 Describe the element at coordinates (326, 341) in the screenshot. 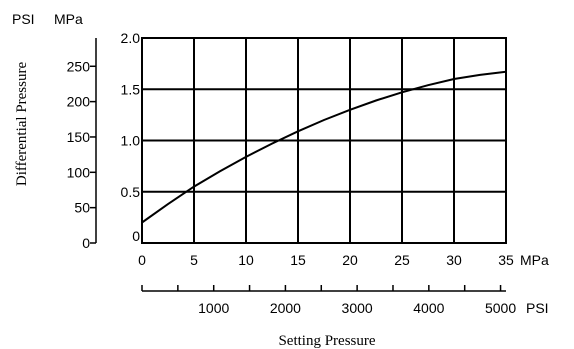

I see `x-axis-title: Setting Pressure` at that location.